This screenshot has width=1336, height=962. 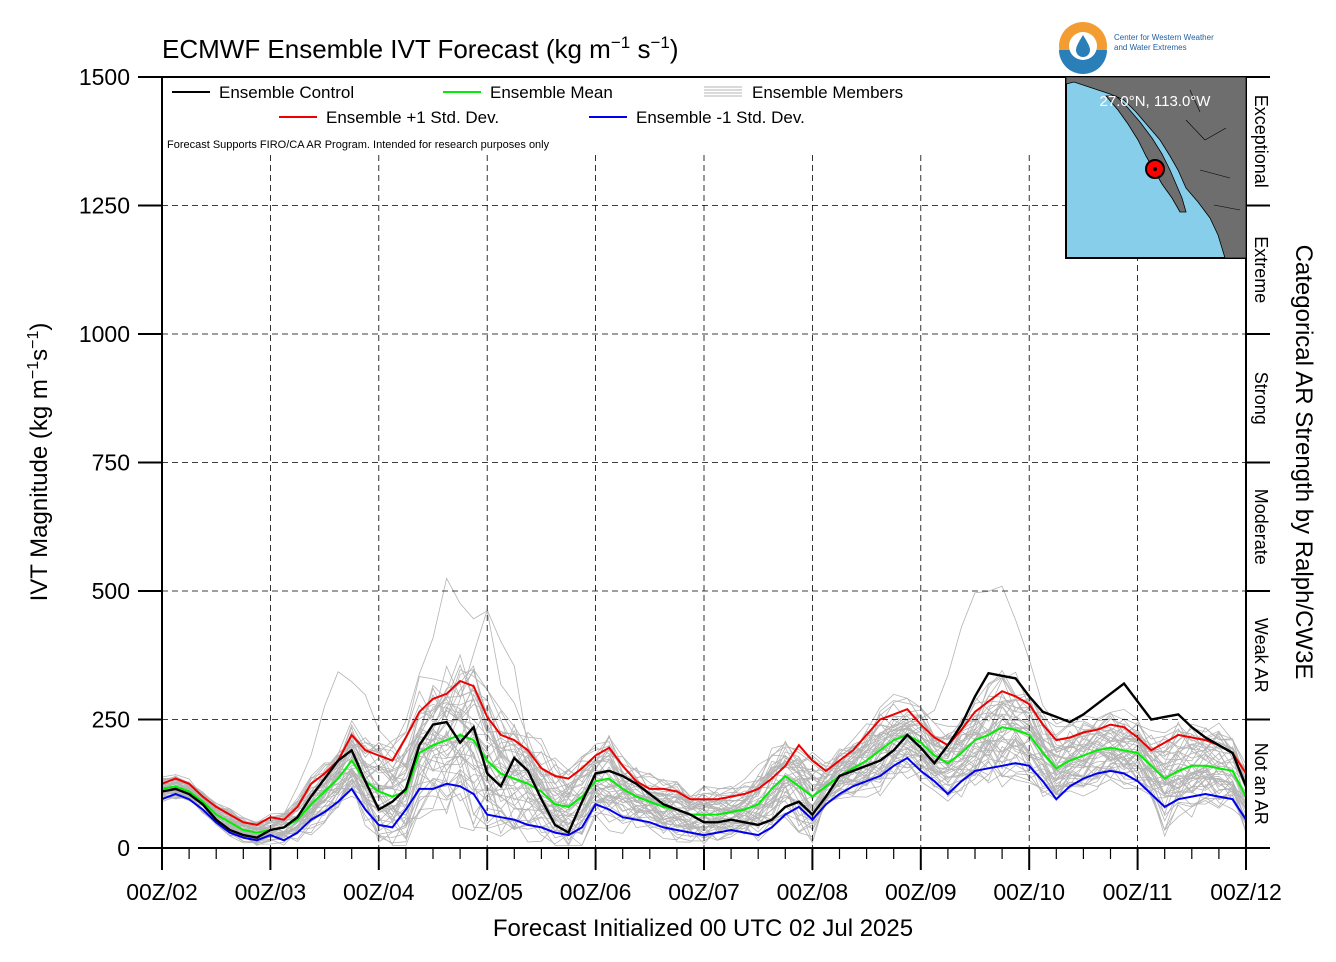 What do you see at coordinates (286, 92) in the screenshot?
I see `legend-label-control: Ensemble Control` at bounding box center [286, 92].